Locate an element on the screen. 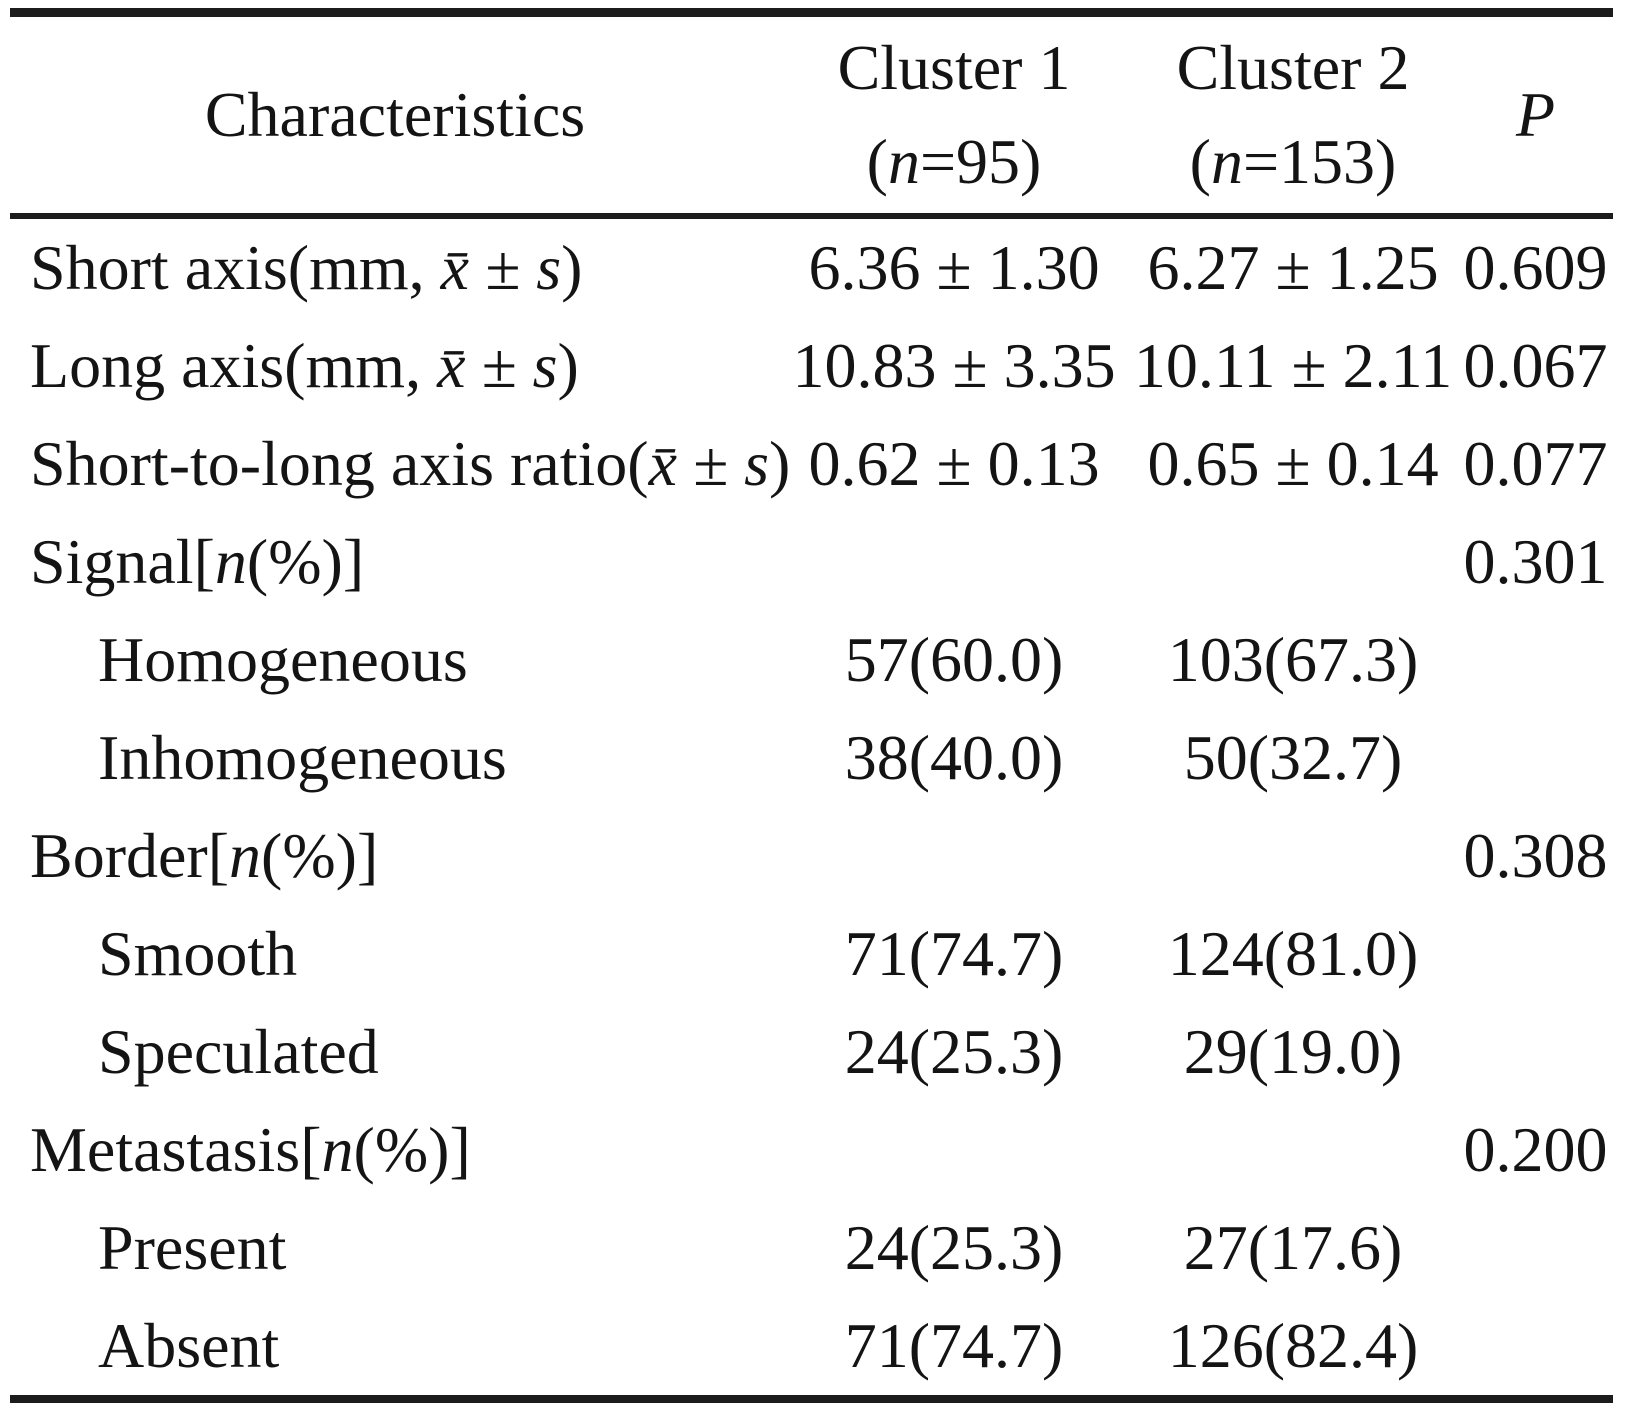  cluster1-value: 6.36 ± 1.30 is located at coordinates (954, 267).